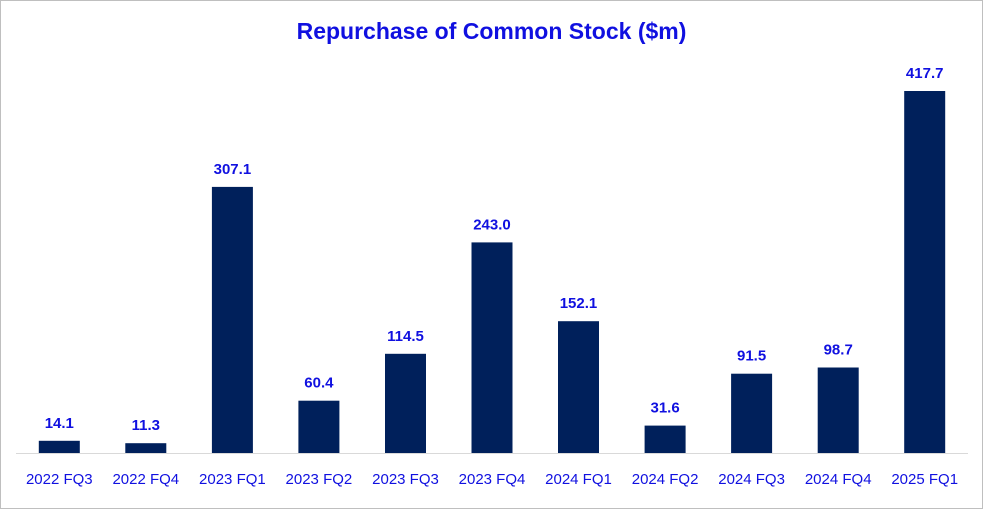  I want to click on value-label: 98.7, so click(838, 350).